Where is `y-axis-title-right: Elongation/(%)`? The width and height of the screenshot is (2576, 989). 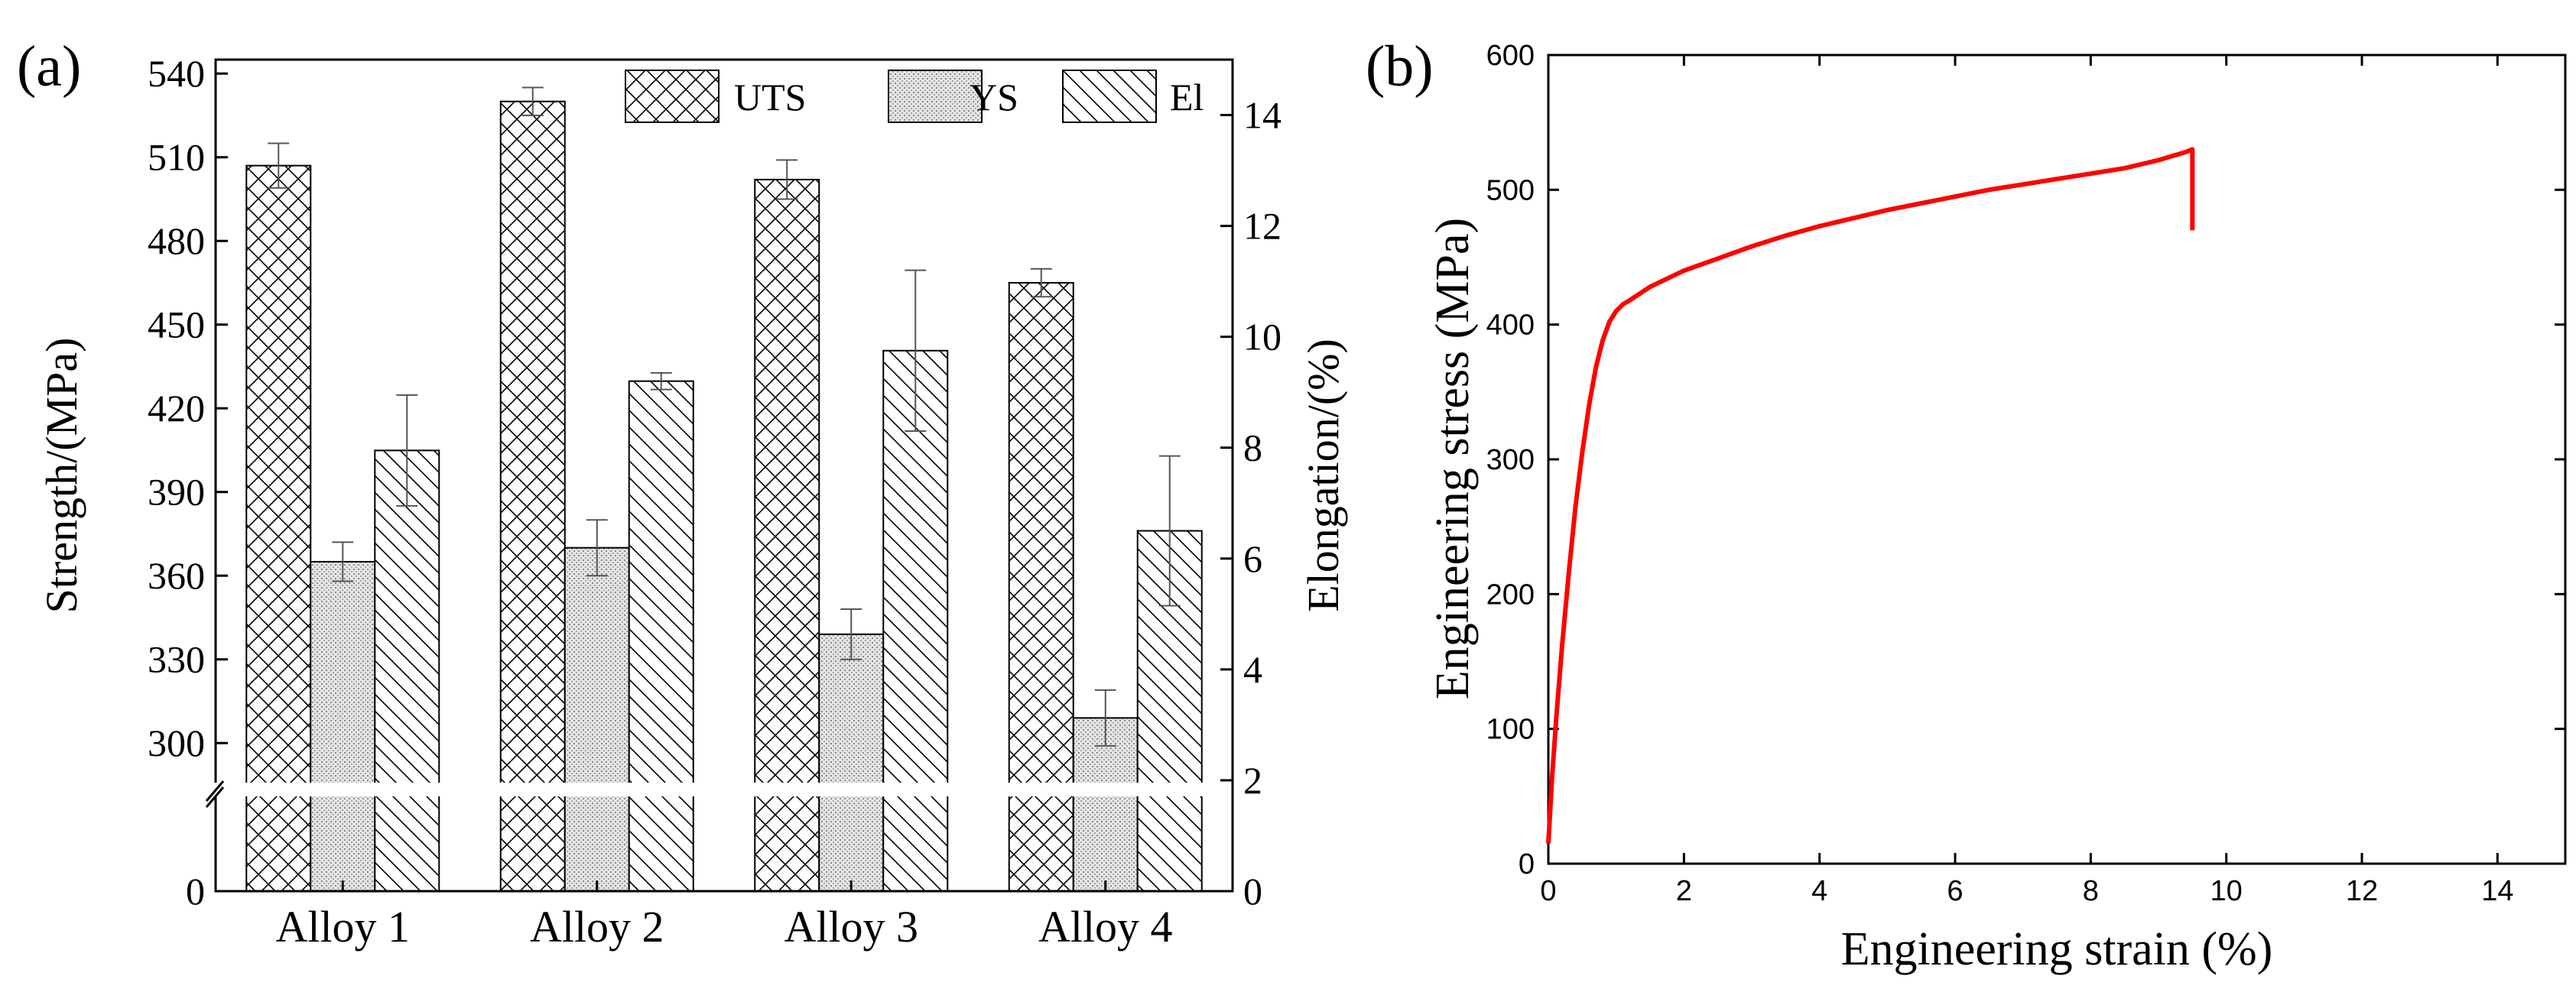
y-axis-title-right: Elongation/(%) is located at coordinates (1323, 475).